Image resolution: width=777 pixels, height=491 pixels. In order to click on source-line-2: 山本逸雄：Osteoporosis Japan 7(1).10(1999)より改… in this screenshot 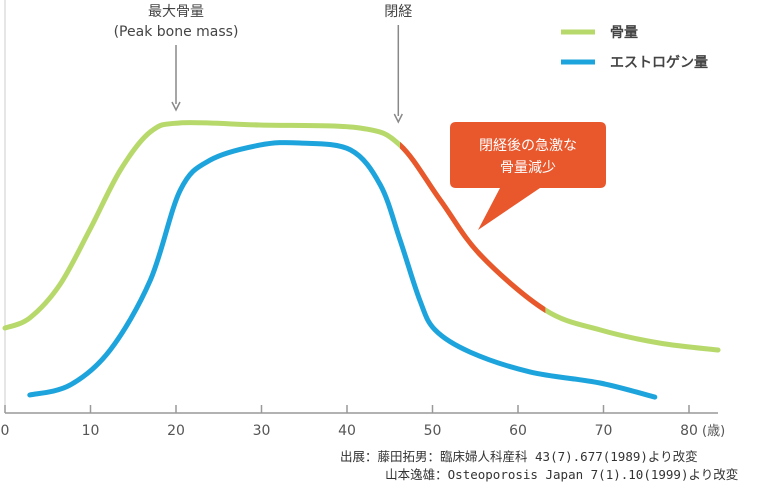, I will do `click(539, 474)`.